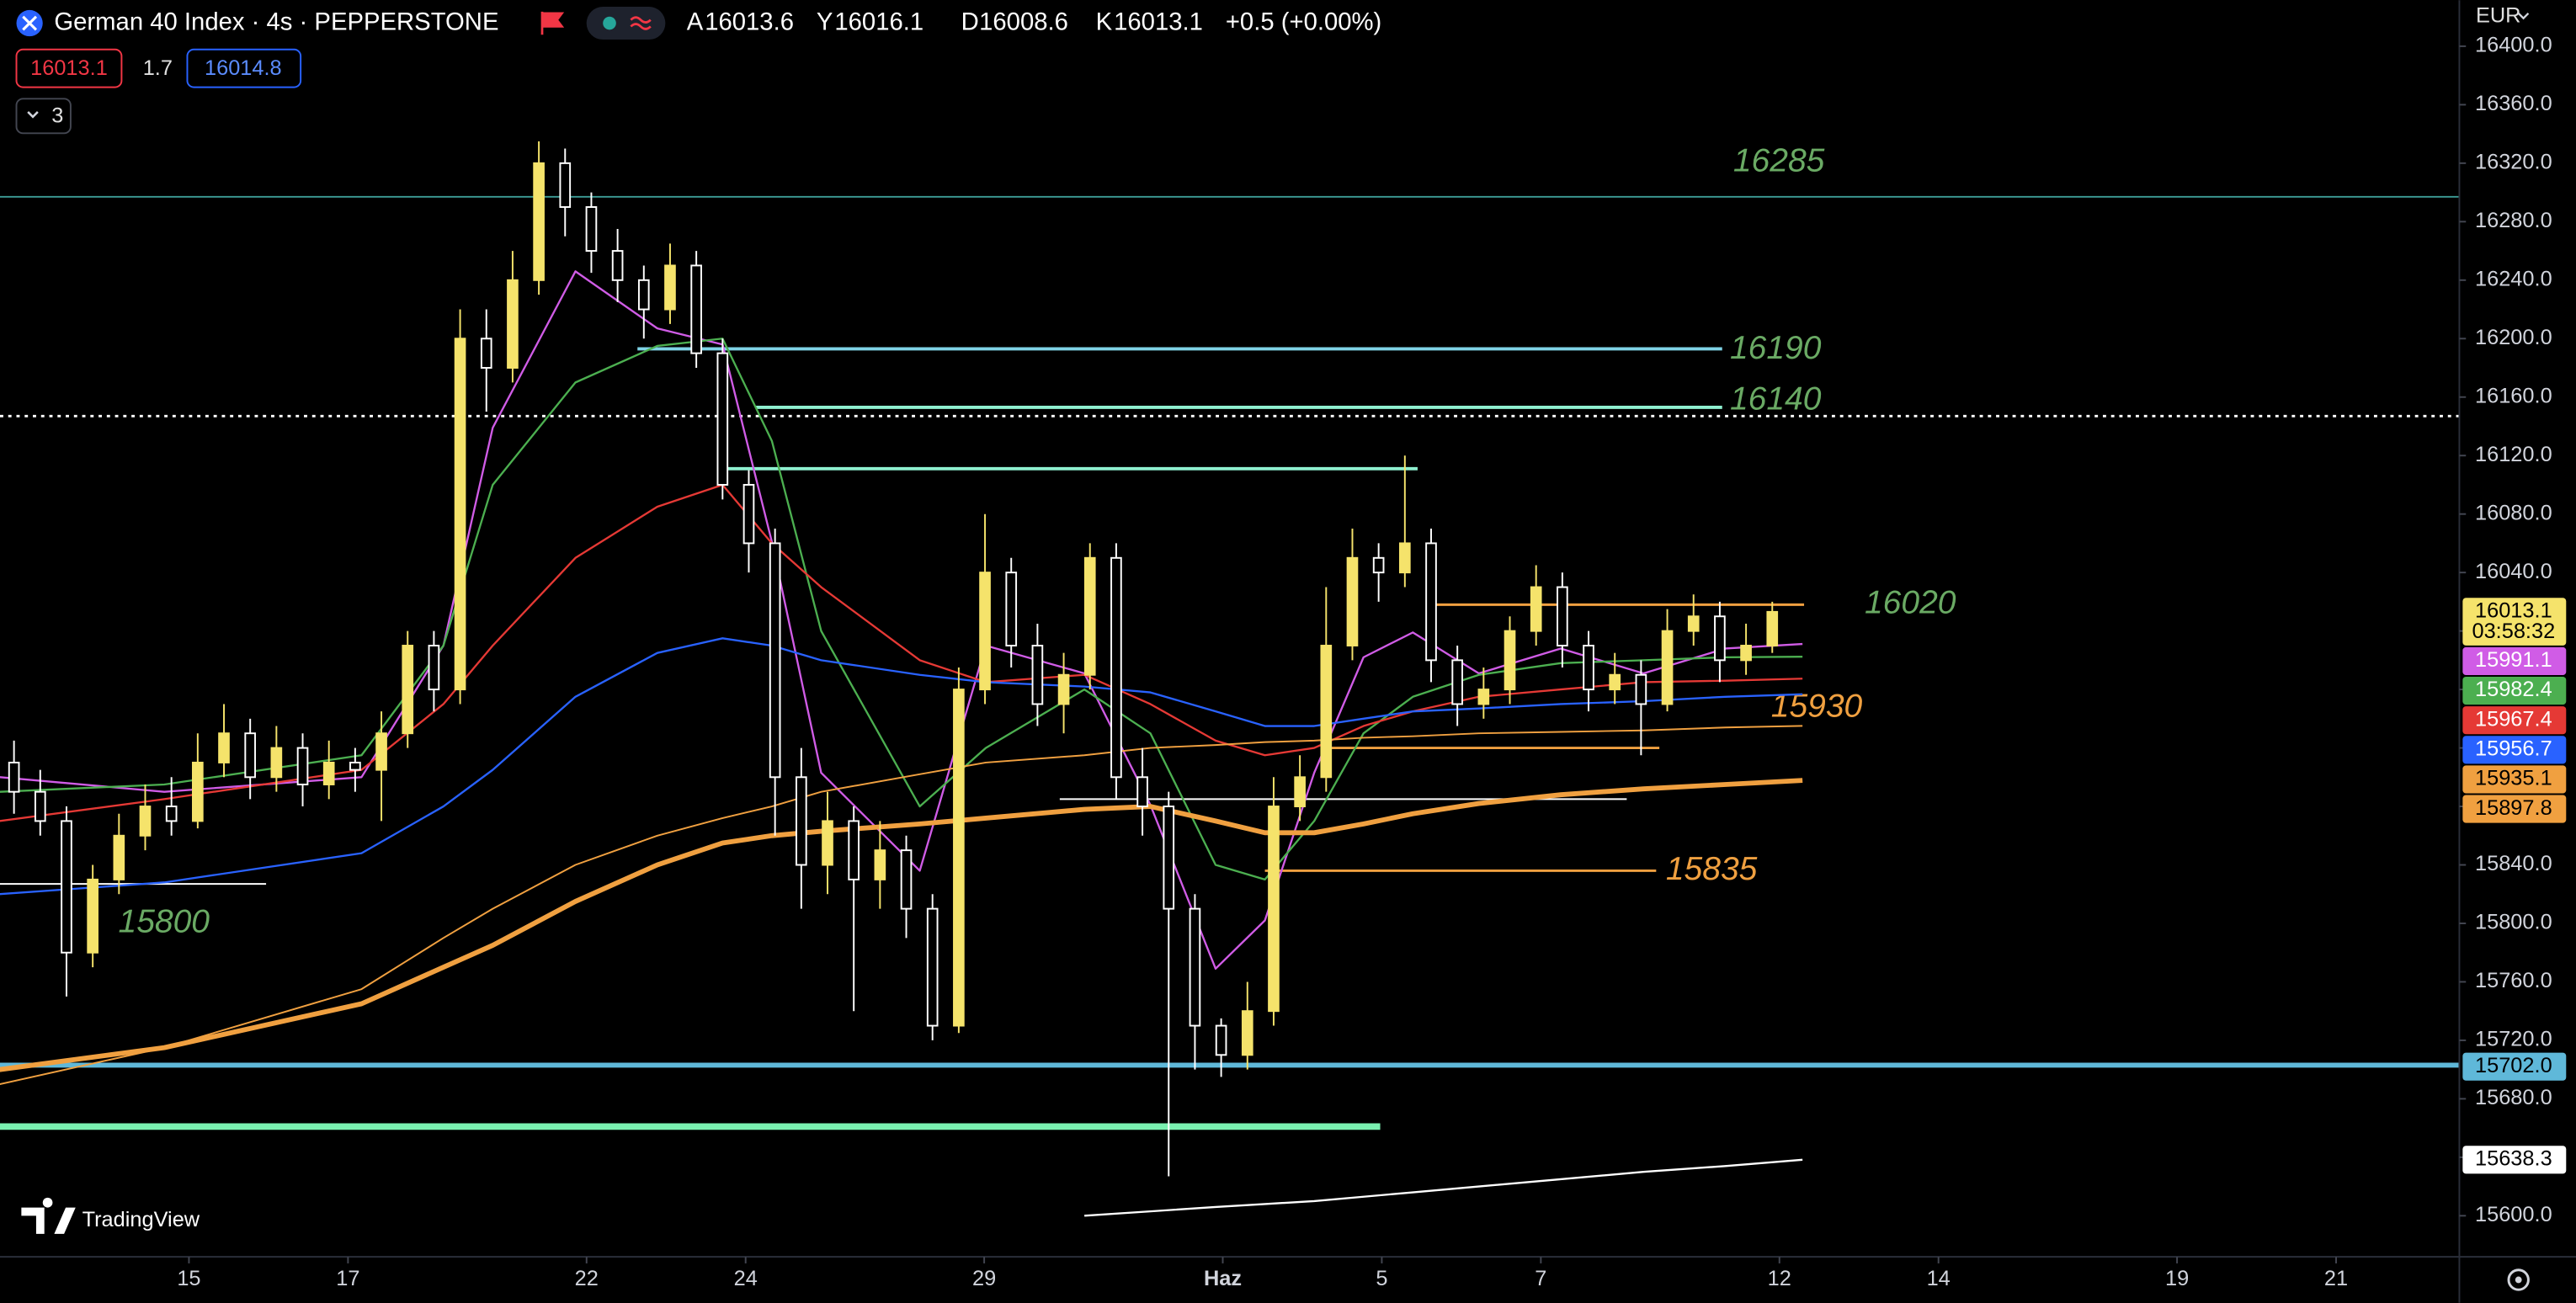 The width and height of the screenshot is (2576, 1303). Describe the element at coordinates (188, 1278) in the screenshot. I see `x-tick-label: 15` at that location.